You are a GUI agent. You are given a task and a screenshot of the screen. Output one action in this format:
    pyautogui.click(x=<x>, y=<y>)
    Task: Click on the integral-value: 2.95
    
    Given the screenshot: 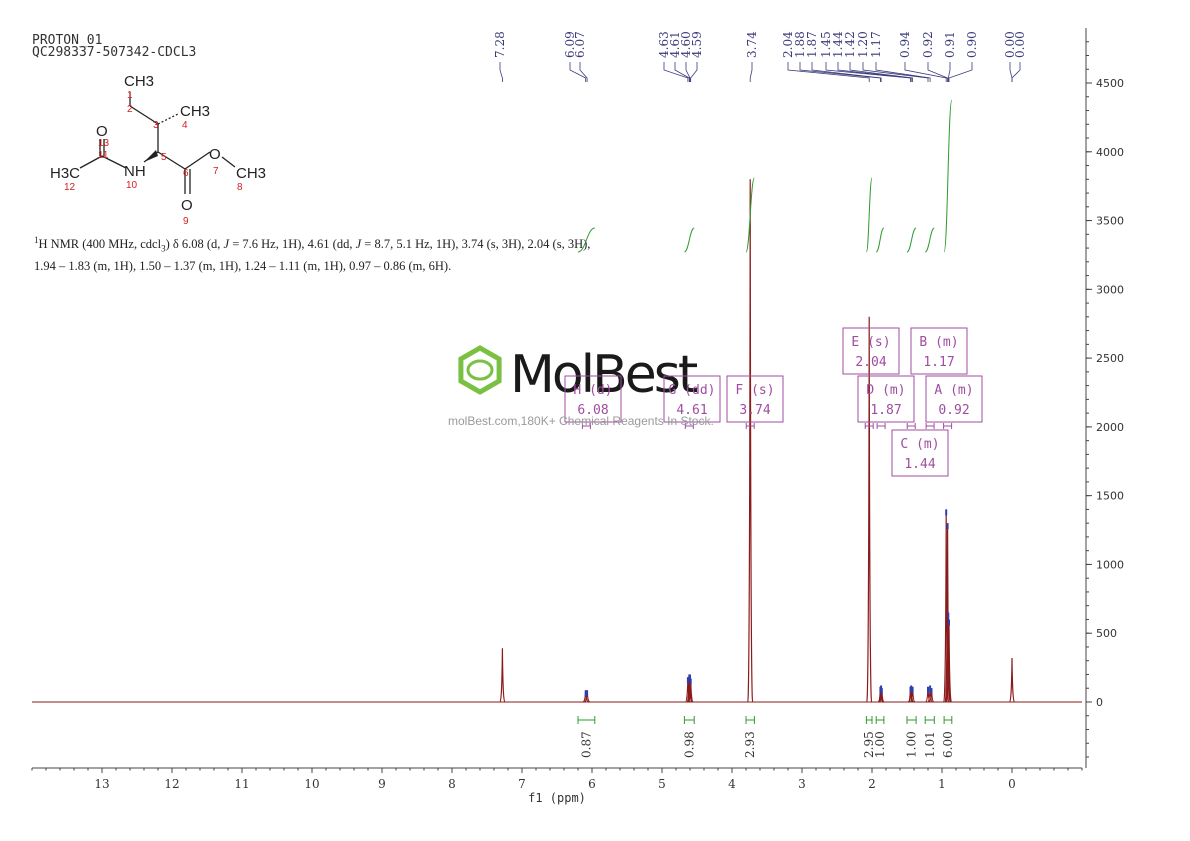 What is the action you would take?
    pyautogui.click(x=869, y=744)
    